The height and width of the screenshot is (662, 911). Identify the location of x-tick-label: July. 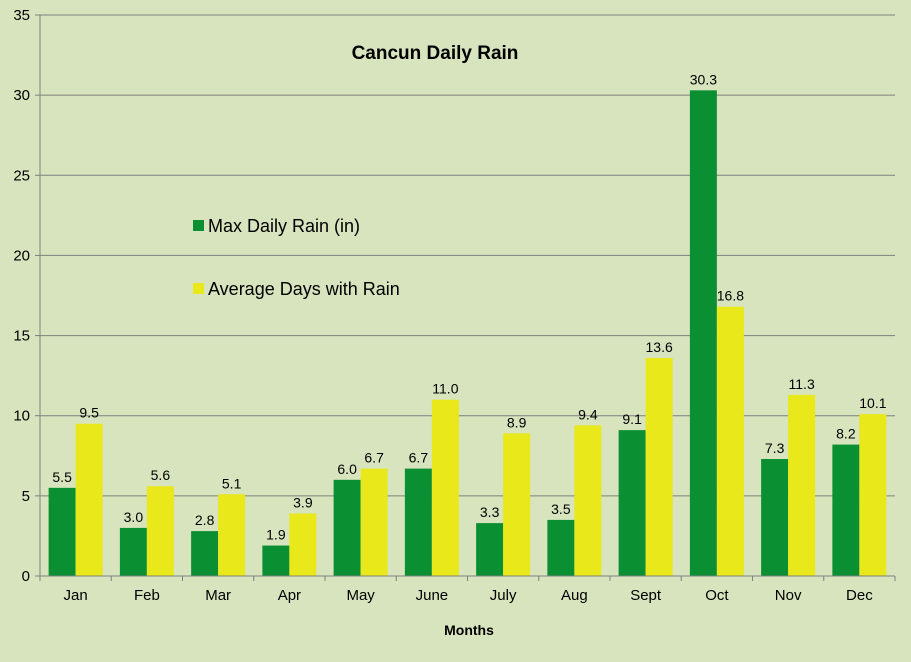
(503, 595).